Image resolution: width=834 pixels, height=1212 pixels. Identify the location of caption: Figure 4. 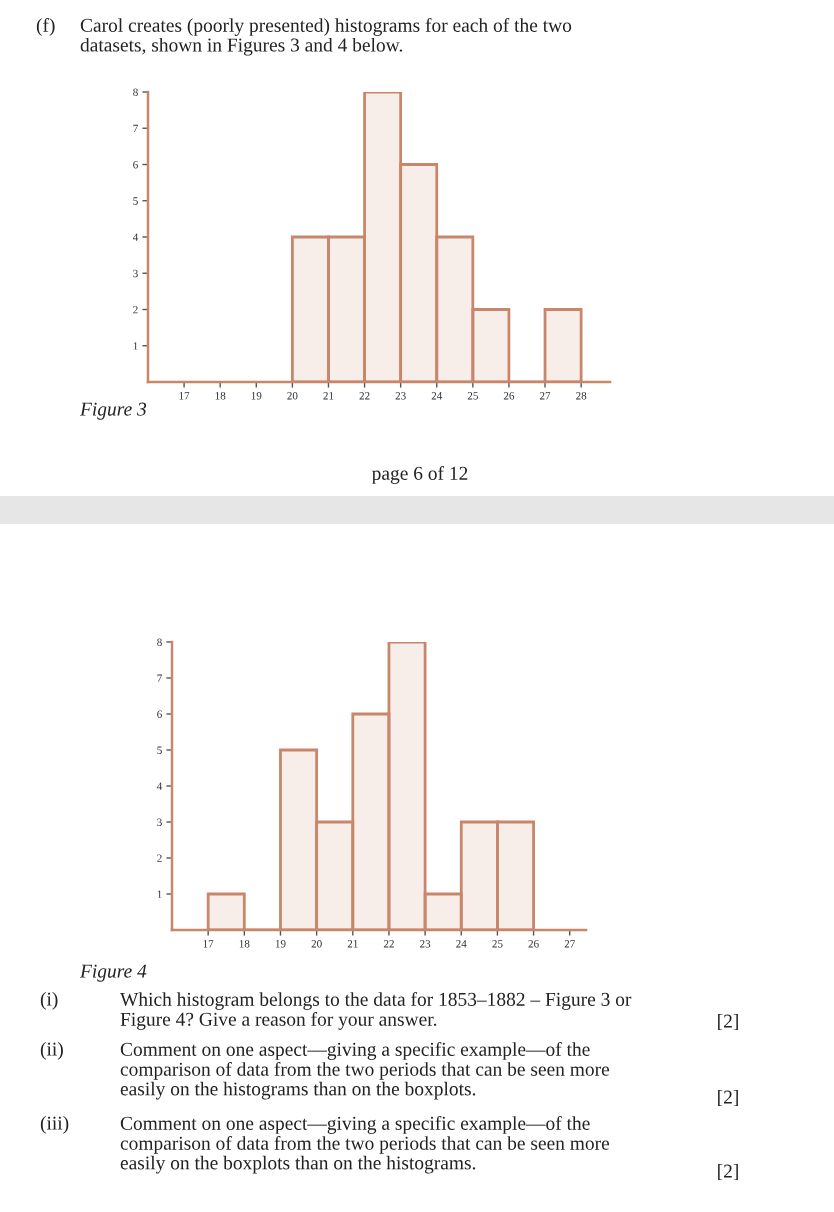
(113, 973).